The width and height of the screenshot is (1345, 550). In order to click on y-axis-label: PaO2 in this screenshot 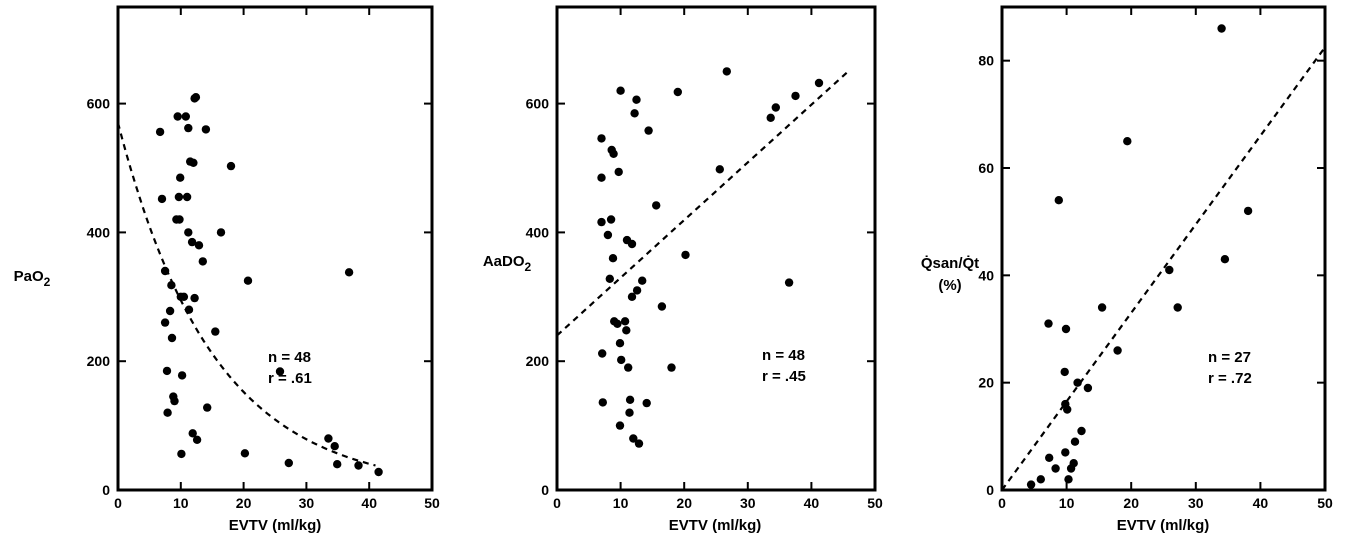, I will do `click(32, 278)`.